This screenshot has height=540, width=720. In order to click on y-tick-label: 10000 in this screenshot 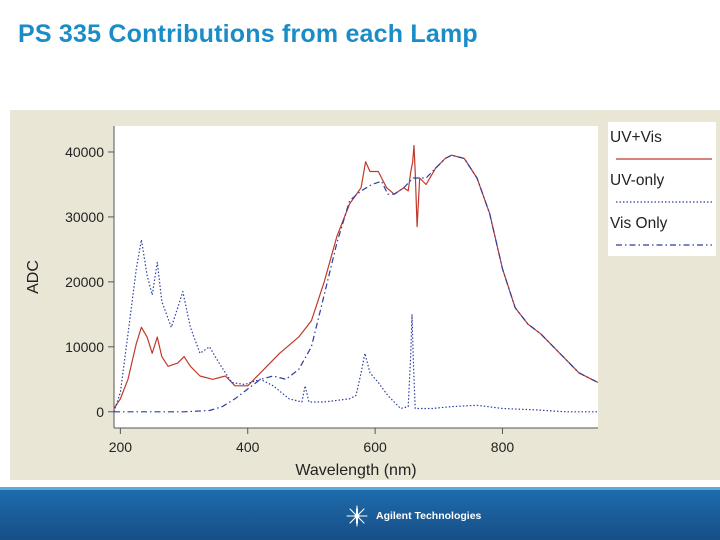, I will do `click(84, 347)`.